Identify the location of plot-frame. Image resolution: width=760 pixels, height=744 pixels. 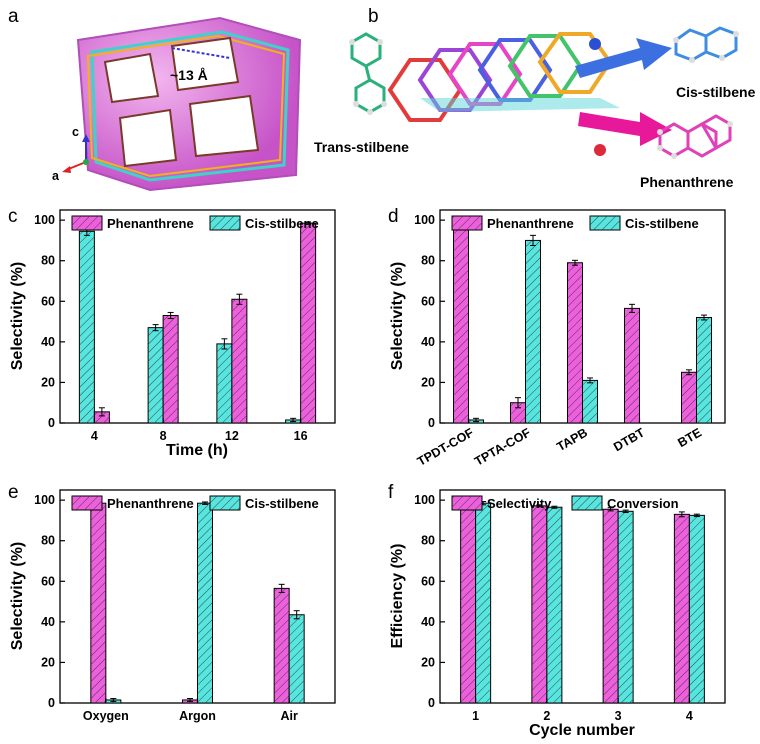
(582, 596).